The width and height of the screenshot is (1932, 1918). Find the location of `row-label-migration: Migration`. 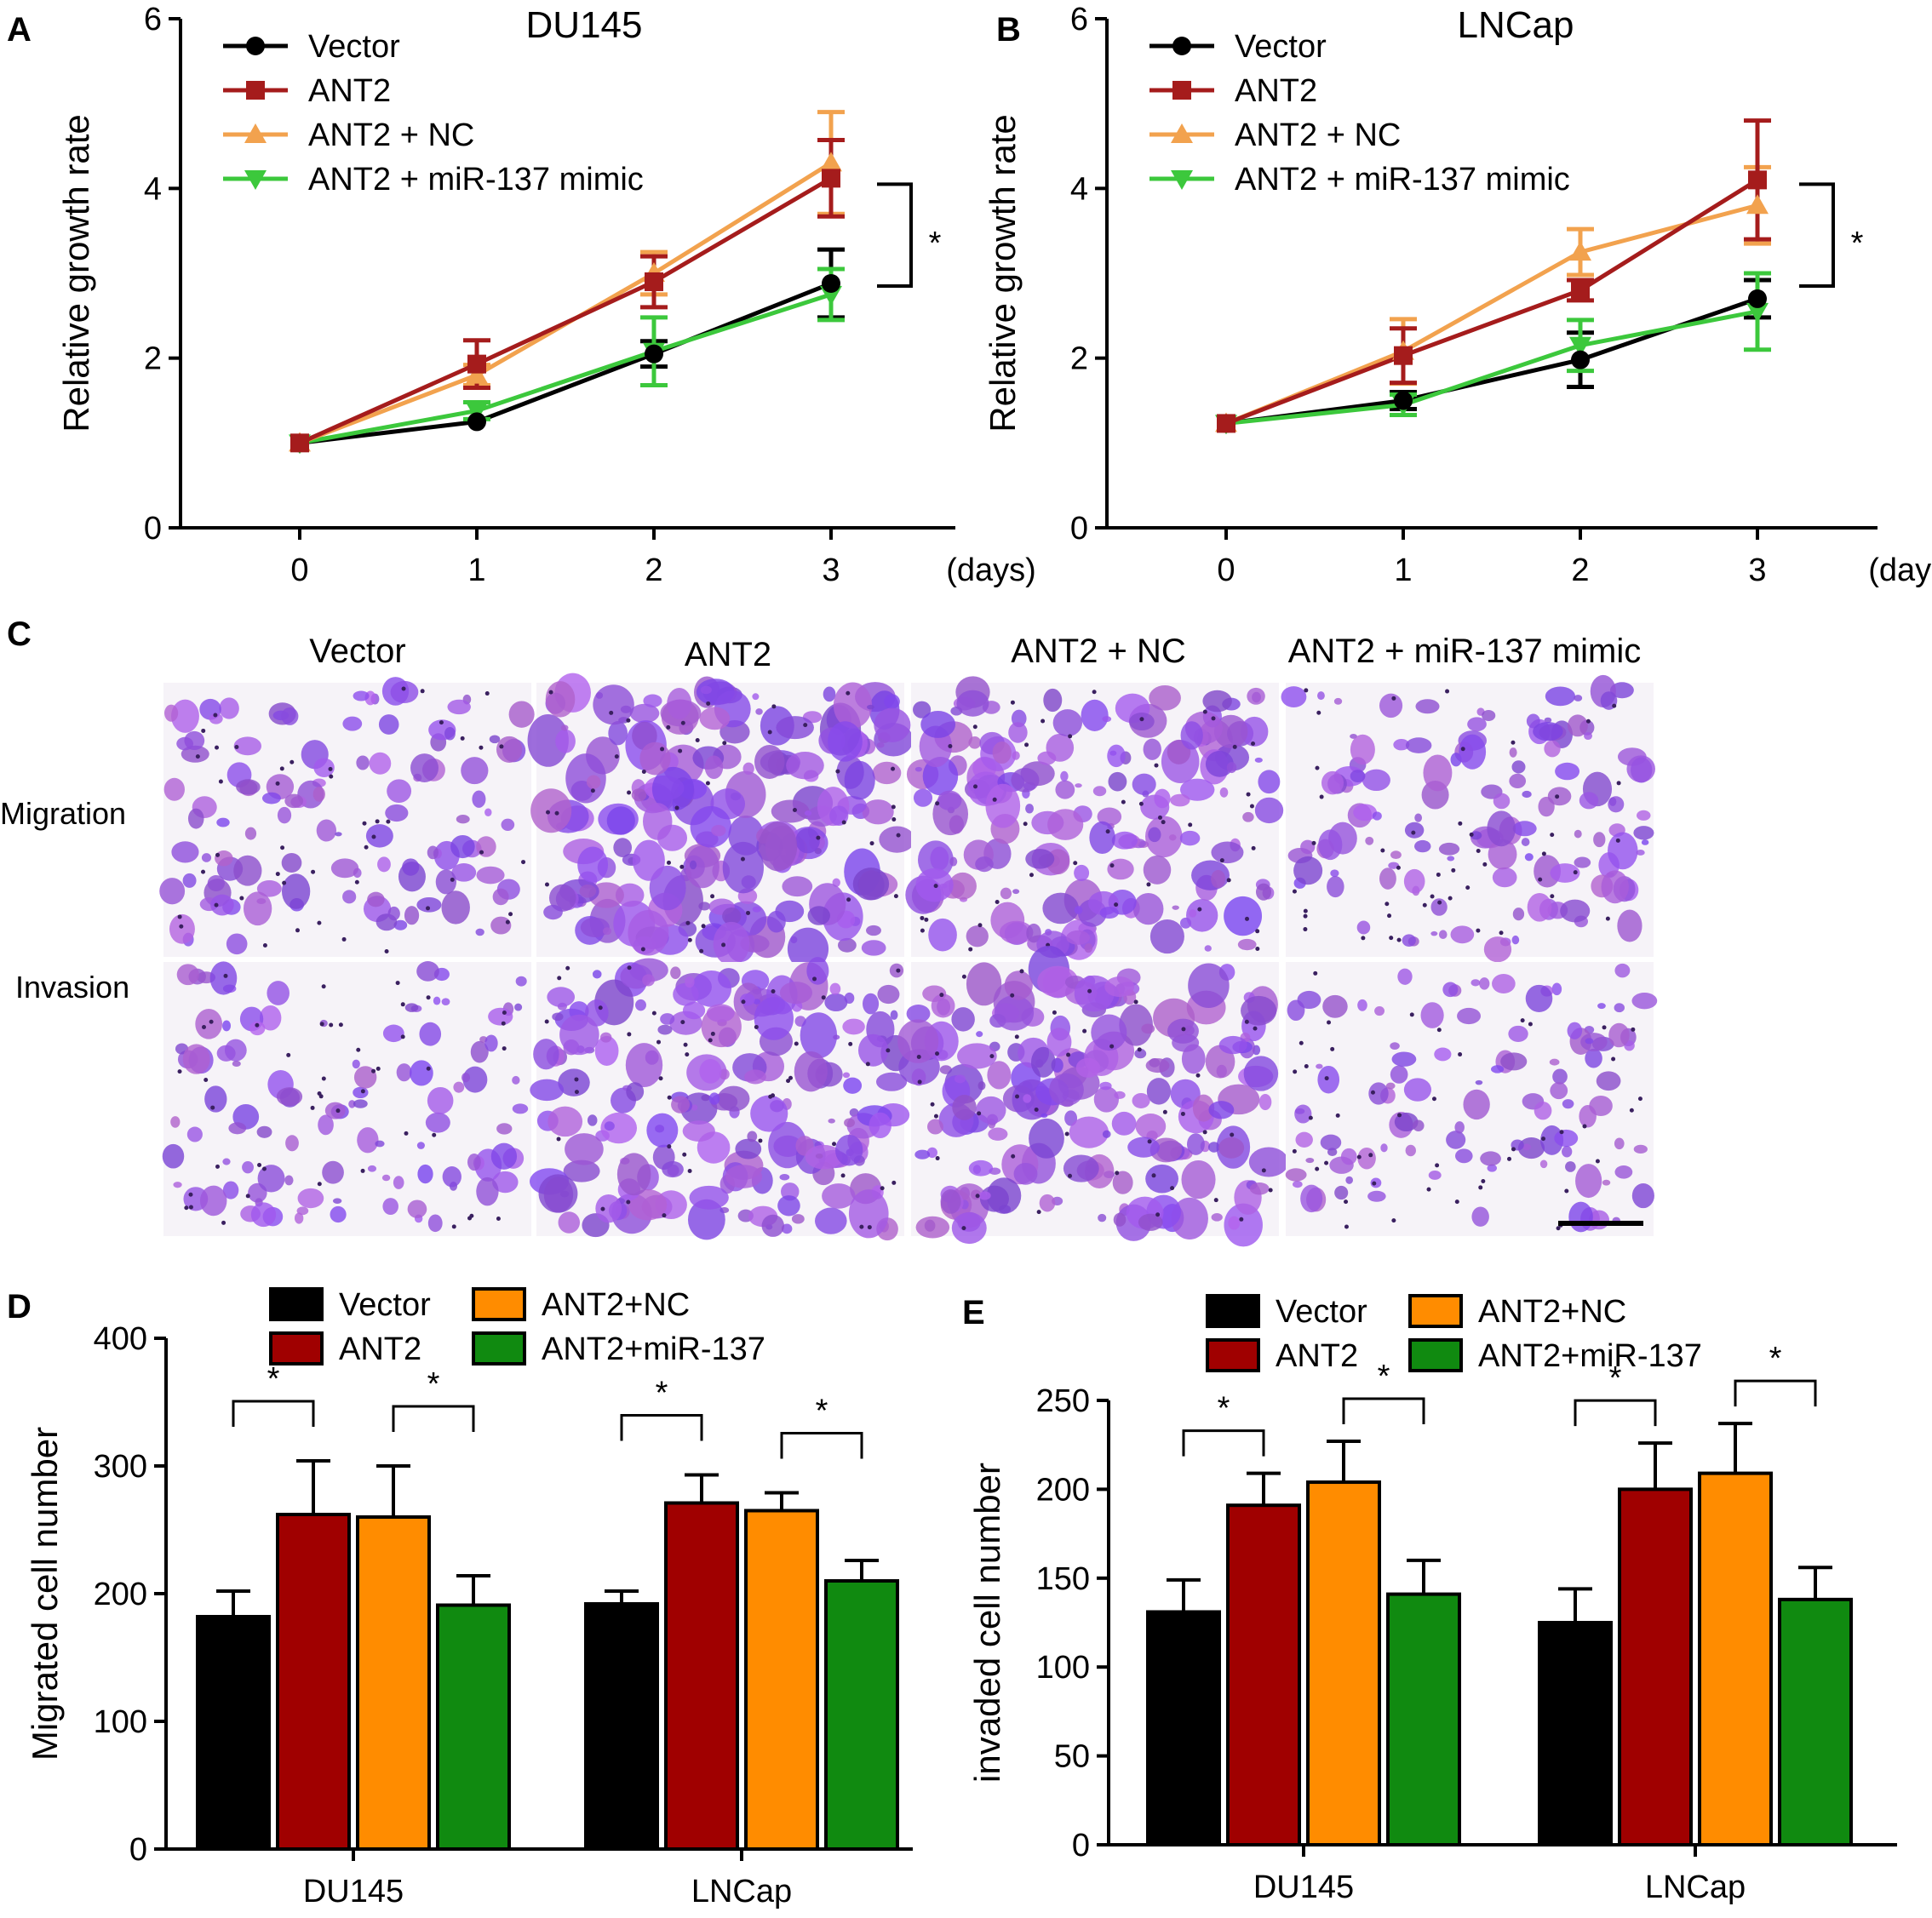

row-label-migration: Migration is located at coordinates (63, 813).